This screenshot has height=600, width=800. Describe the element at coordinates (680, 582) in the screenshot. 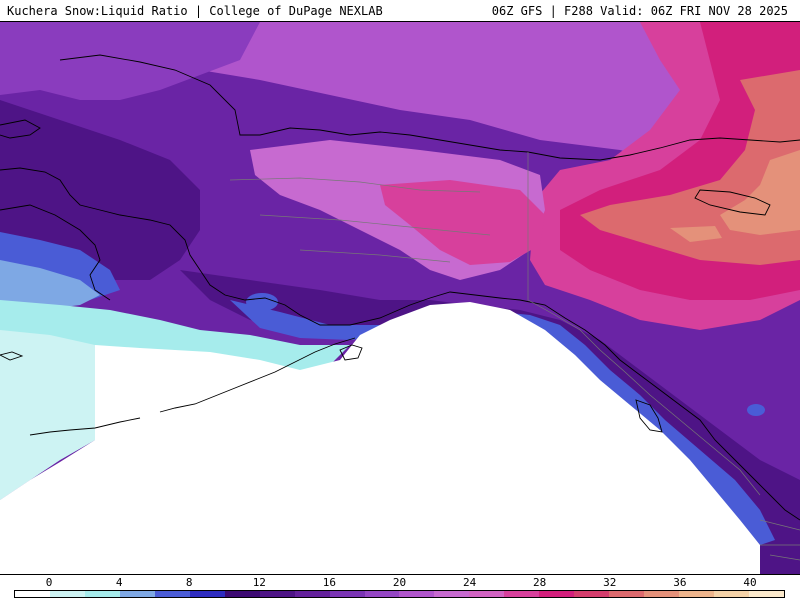

I see `legend-tick-label: 36` at that location.